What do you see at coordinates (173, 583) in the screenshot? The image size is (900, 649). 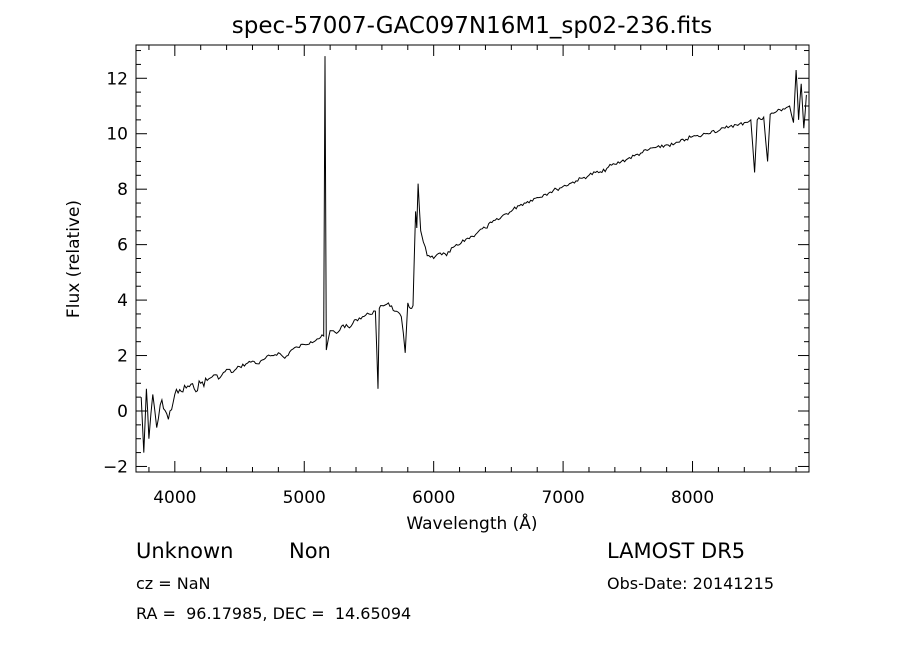 I see `cz-value: cz = NaN` at bounding box center [173, 583].